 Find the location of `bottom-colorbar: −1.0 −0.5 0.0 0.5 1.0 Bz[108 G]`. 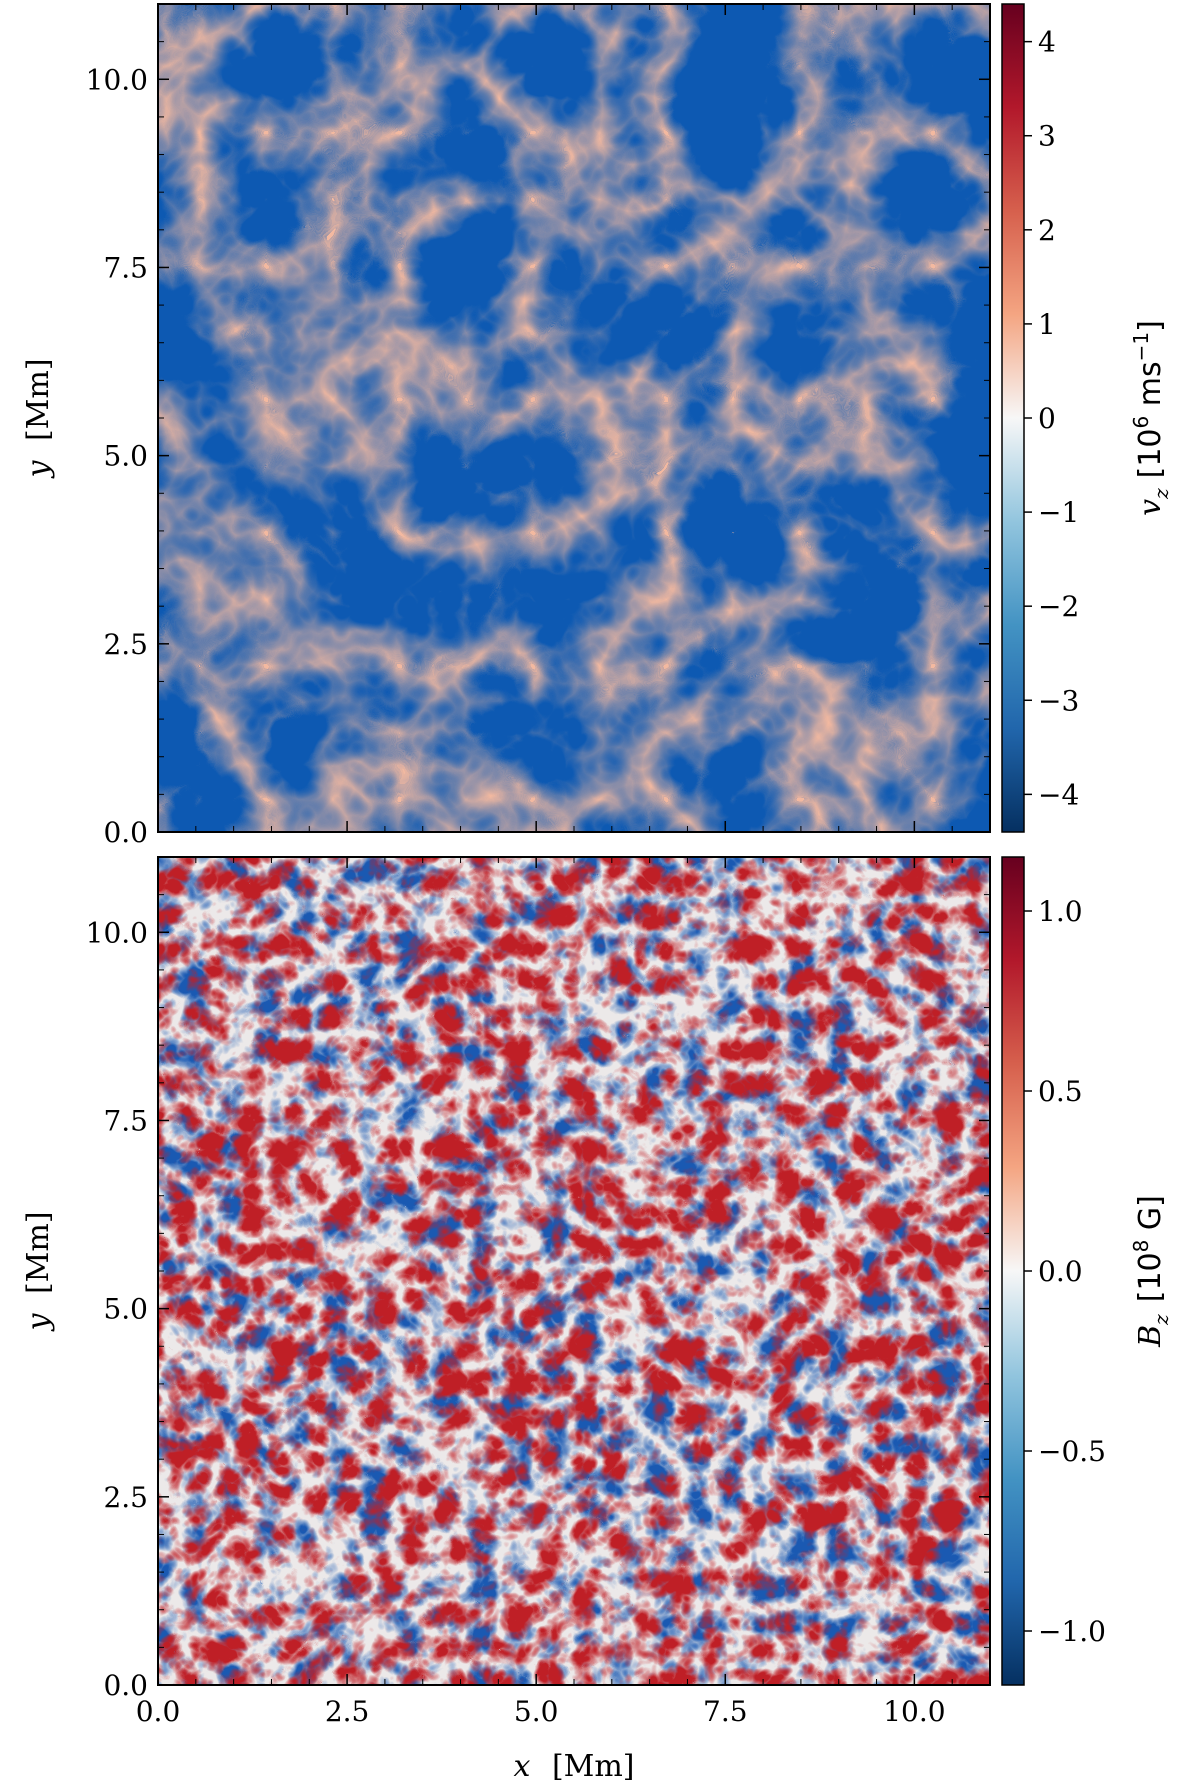

bottom-colorbar: −1.0 −0.5 0.0 0.5 1.0 Bz[108 G] is located at coordinates (1087, 1271).